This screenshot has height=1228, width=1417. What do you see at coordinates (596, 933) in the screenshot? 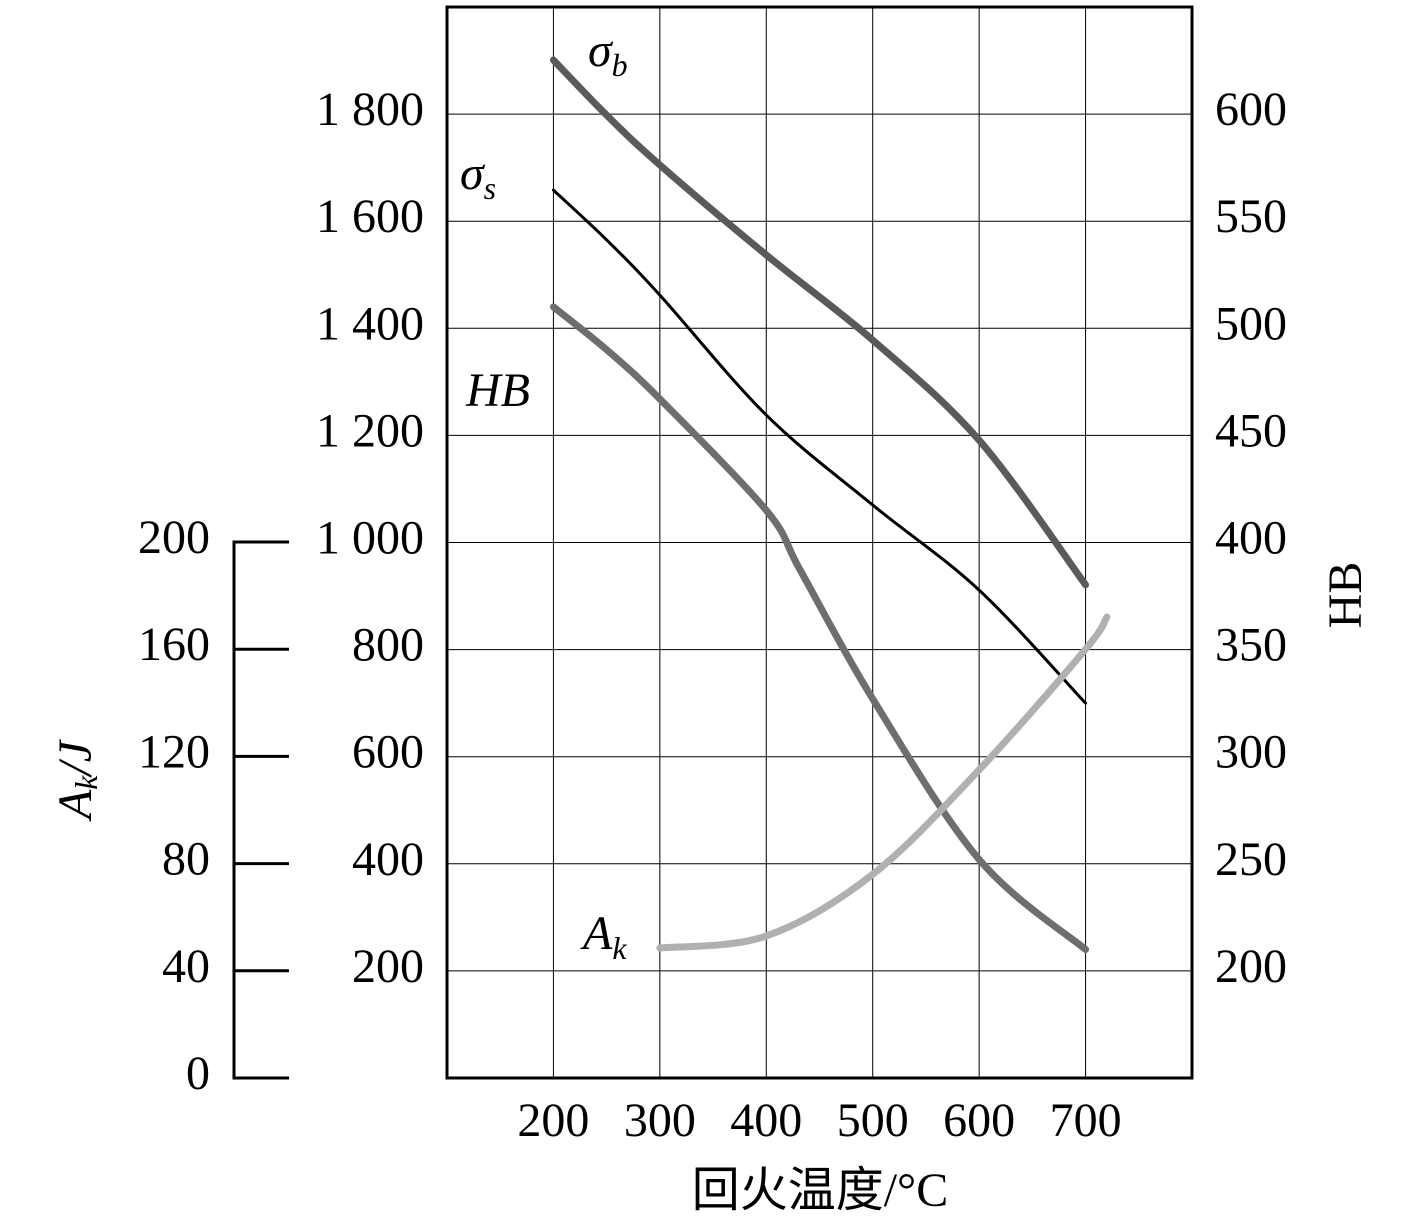
I see `series-label-main: A` at bounding box center [596, 933].